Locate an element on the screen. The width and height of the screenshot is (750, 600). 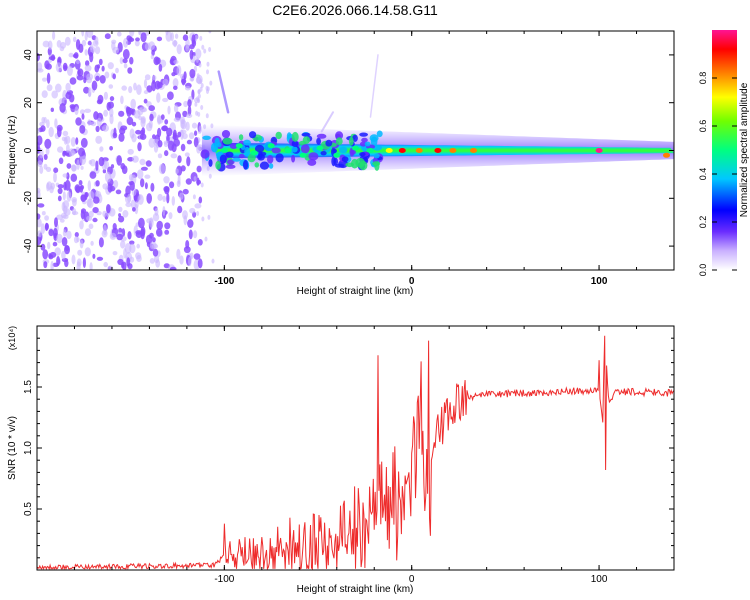
x-tick-label: 100 is located at coordinates (599, 281).